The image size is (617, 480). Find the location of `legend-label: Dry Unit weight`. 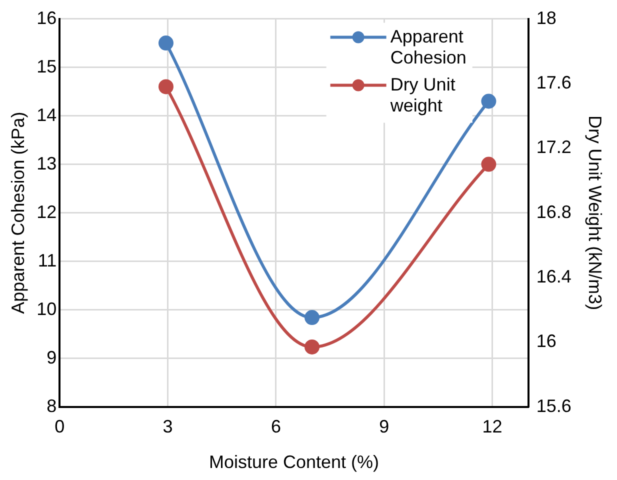

legend-label: Dry Unit weight is located at coordinates (422, 95).